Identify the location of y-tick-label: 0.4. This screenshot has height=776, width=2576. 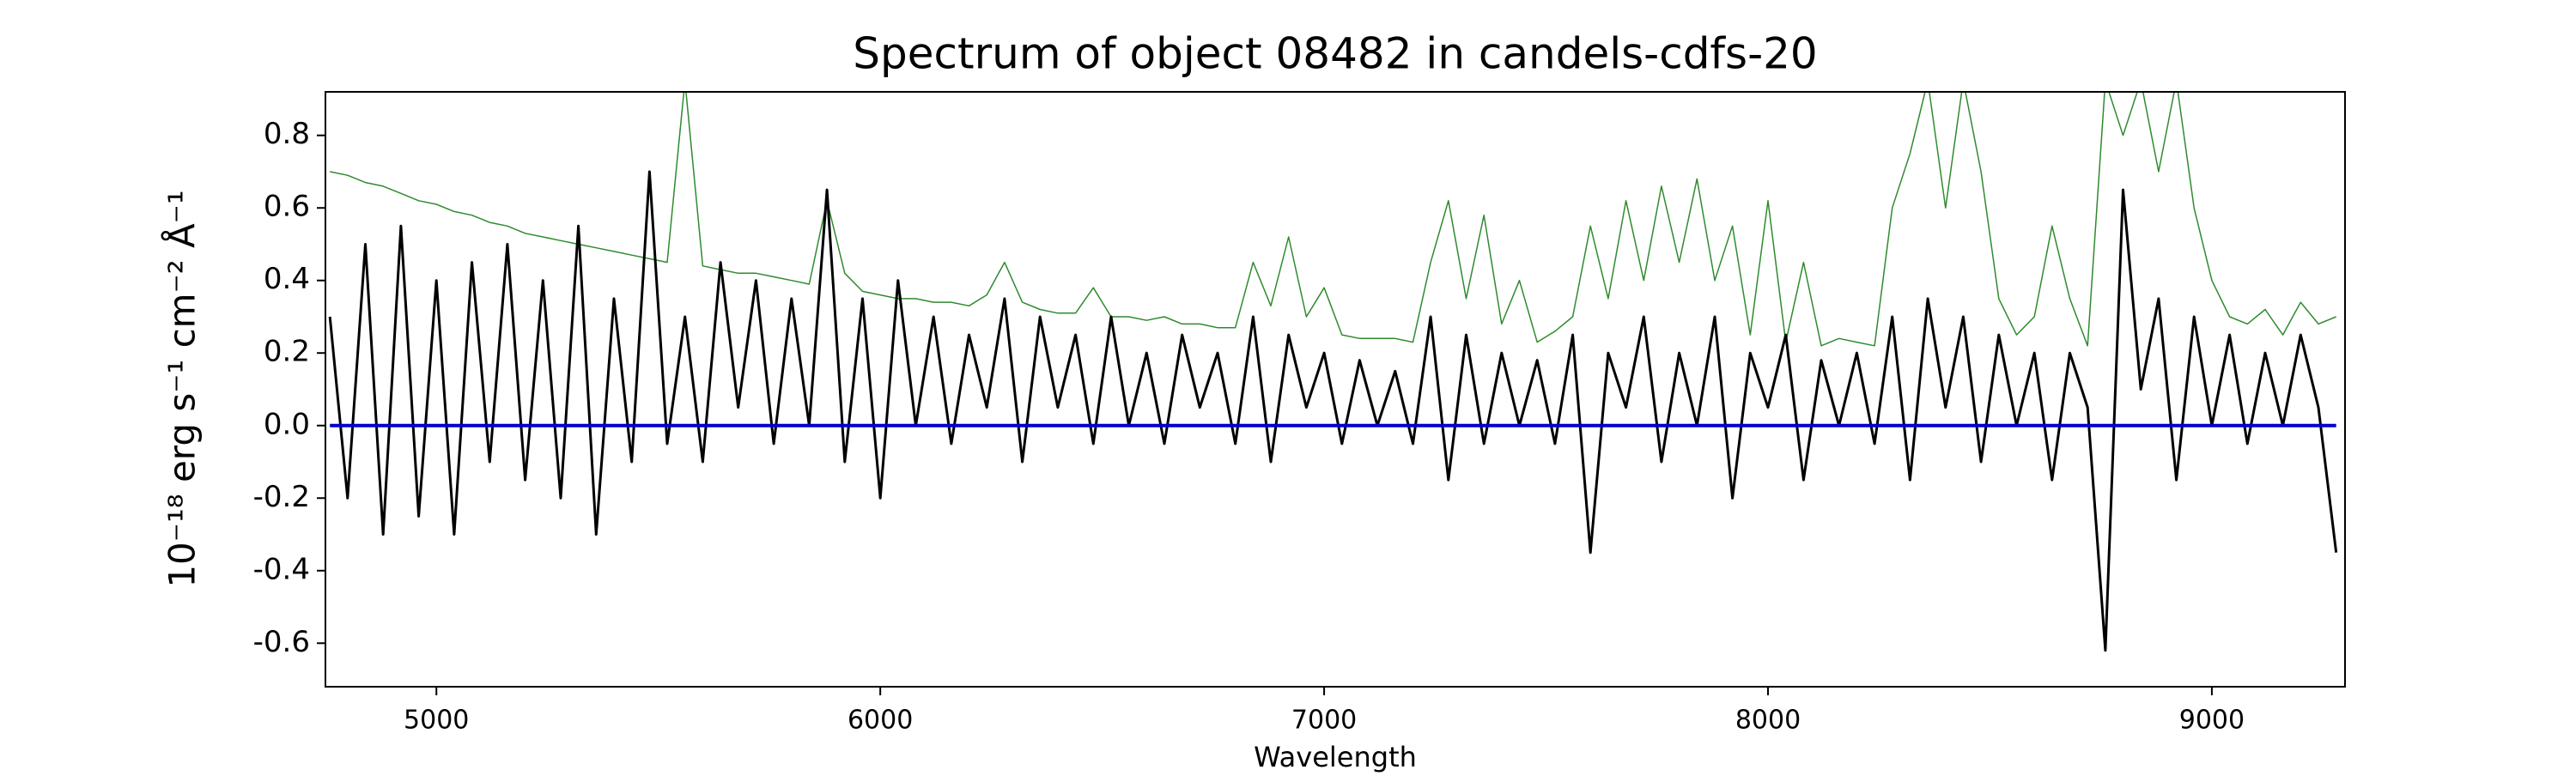
(287, 279).